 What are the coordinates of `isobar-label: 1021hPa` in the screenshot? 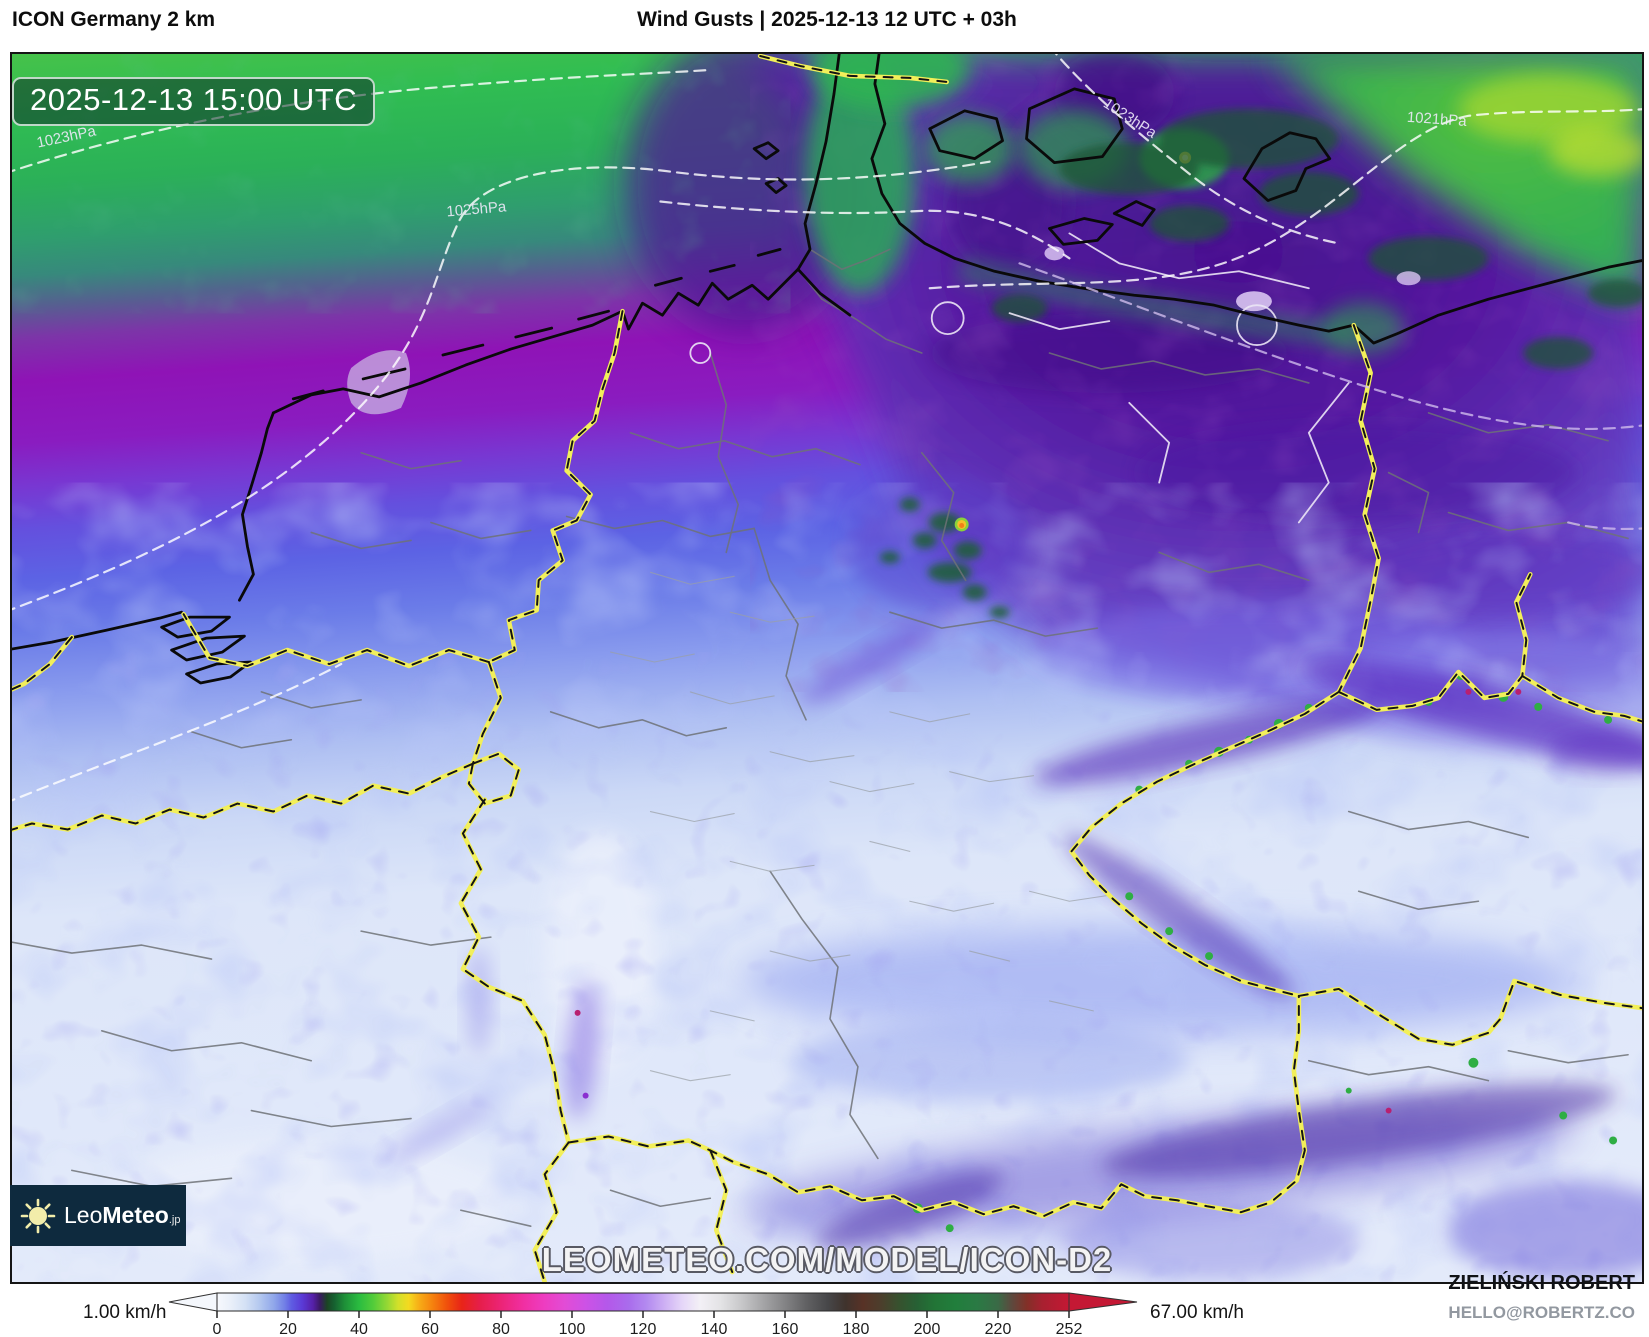 It's located at (1437, 119).